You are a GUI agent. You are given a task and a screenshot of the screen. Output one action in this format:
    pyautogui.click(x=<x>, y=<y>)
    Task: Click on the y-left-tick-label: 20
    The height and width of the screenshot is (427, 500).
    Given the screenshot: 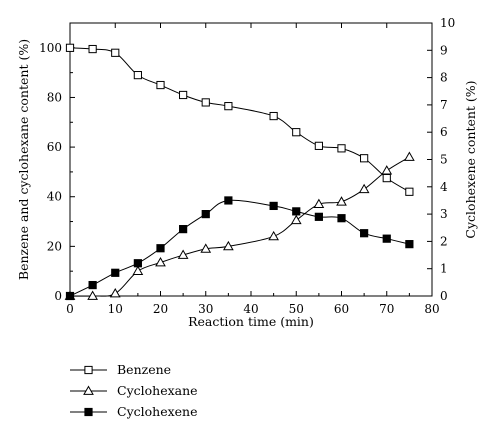 What is the action you would take?
    pyautogui.click(x=54, y=246)
    